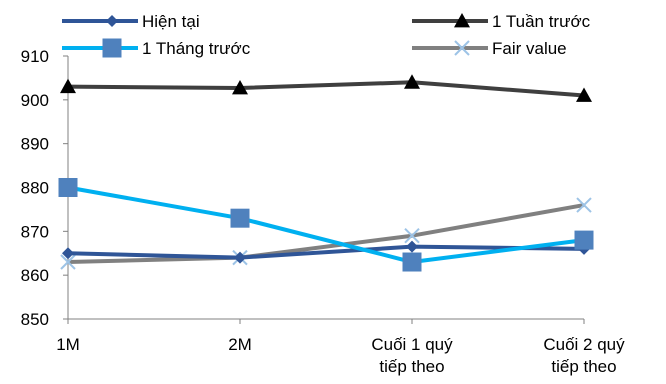 This screenshot has height=384, width=666. I want to click on legend-marker-stroke-b, so click(462, 48).